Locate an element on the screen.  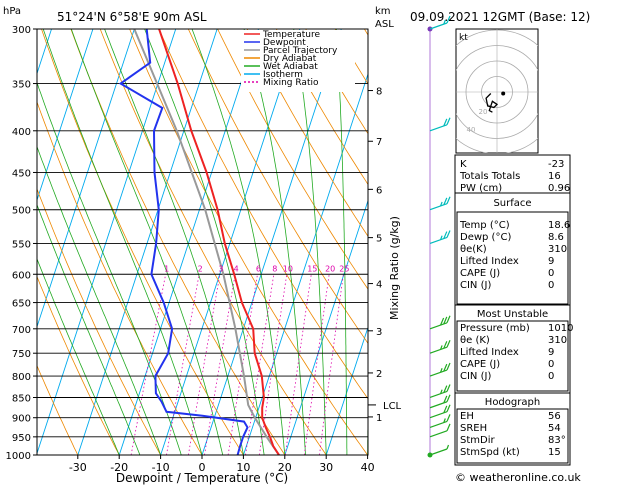
wind-barbs is located at coordinates (439, 237).